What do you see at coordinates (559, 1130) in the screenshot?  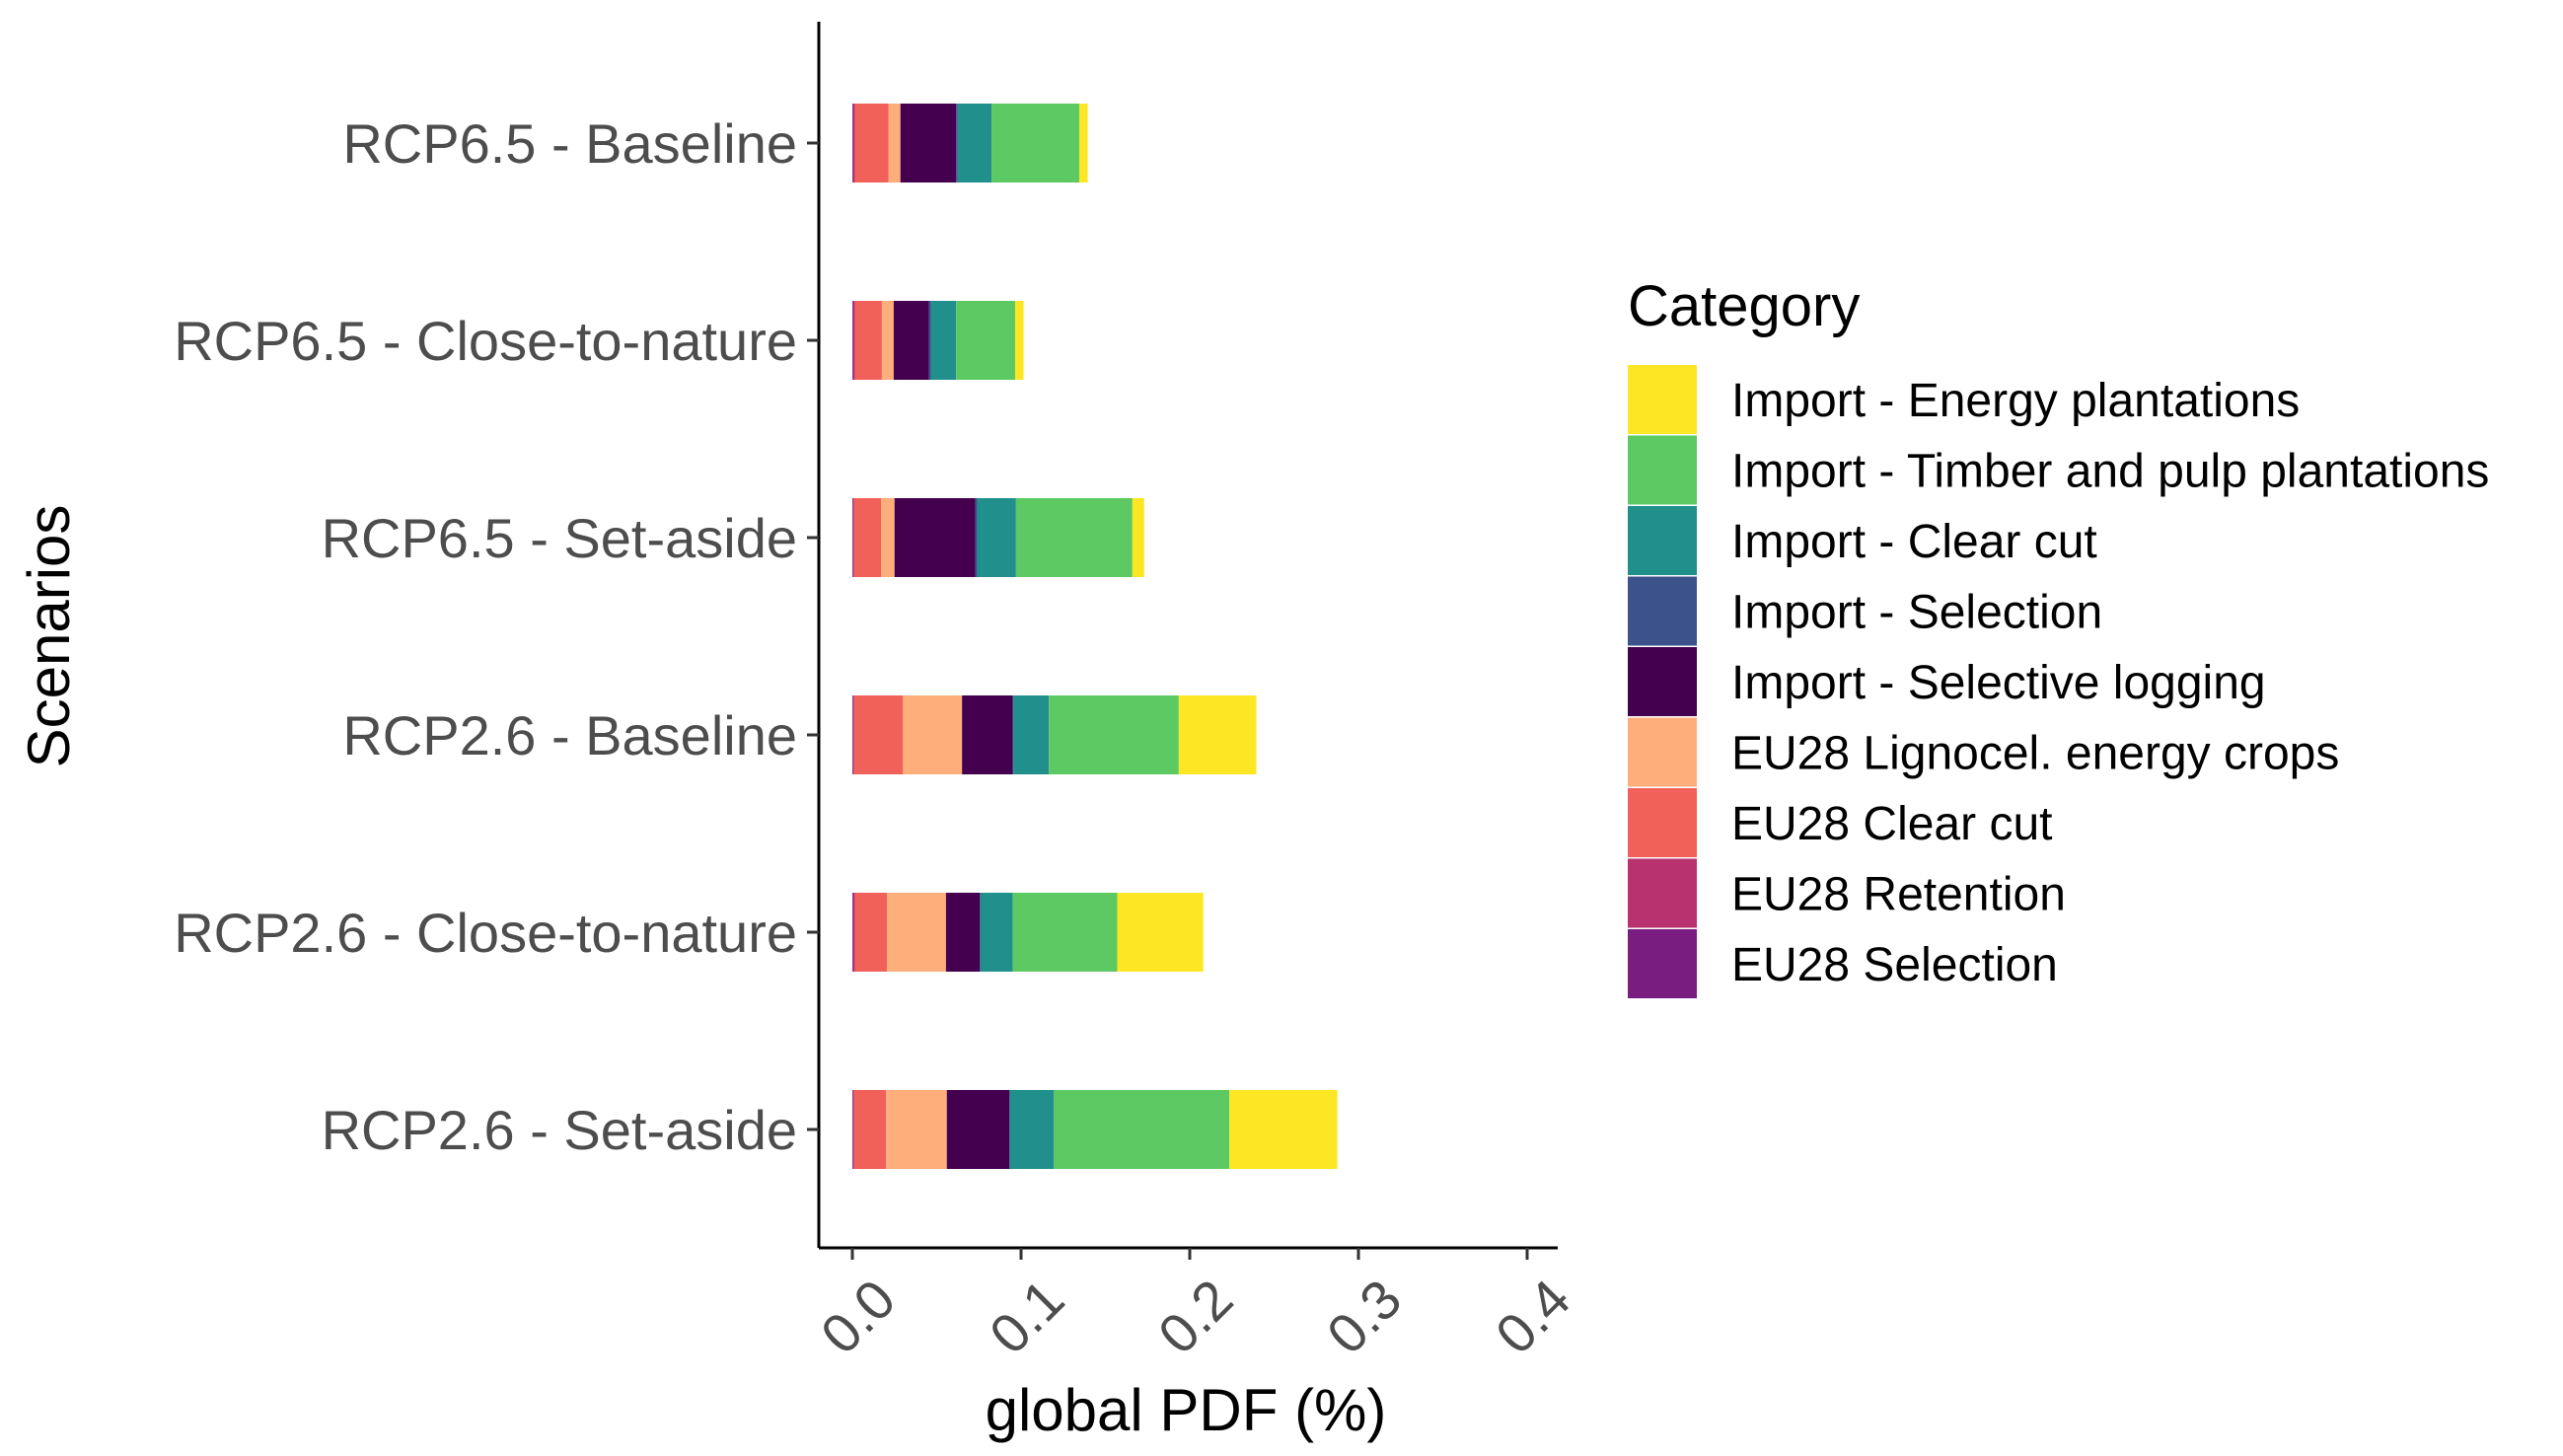 I see `y-tick-label: RCP2.6 - Set-aside` at bounding box center [559, 1130].